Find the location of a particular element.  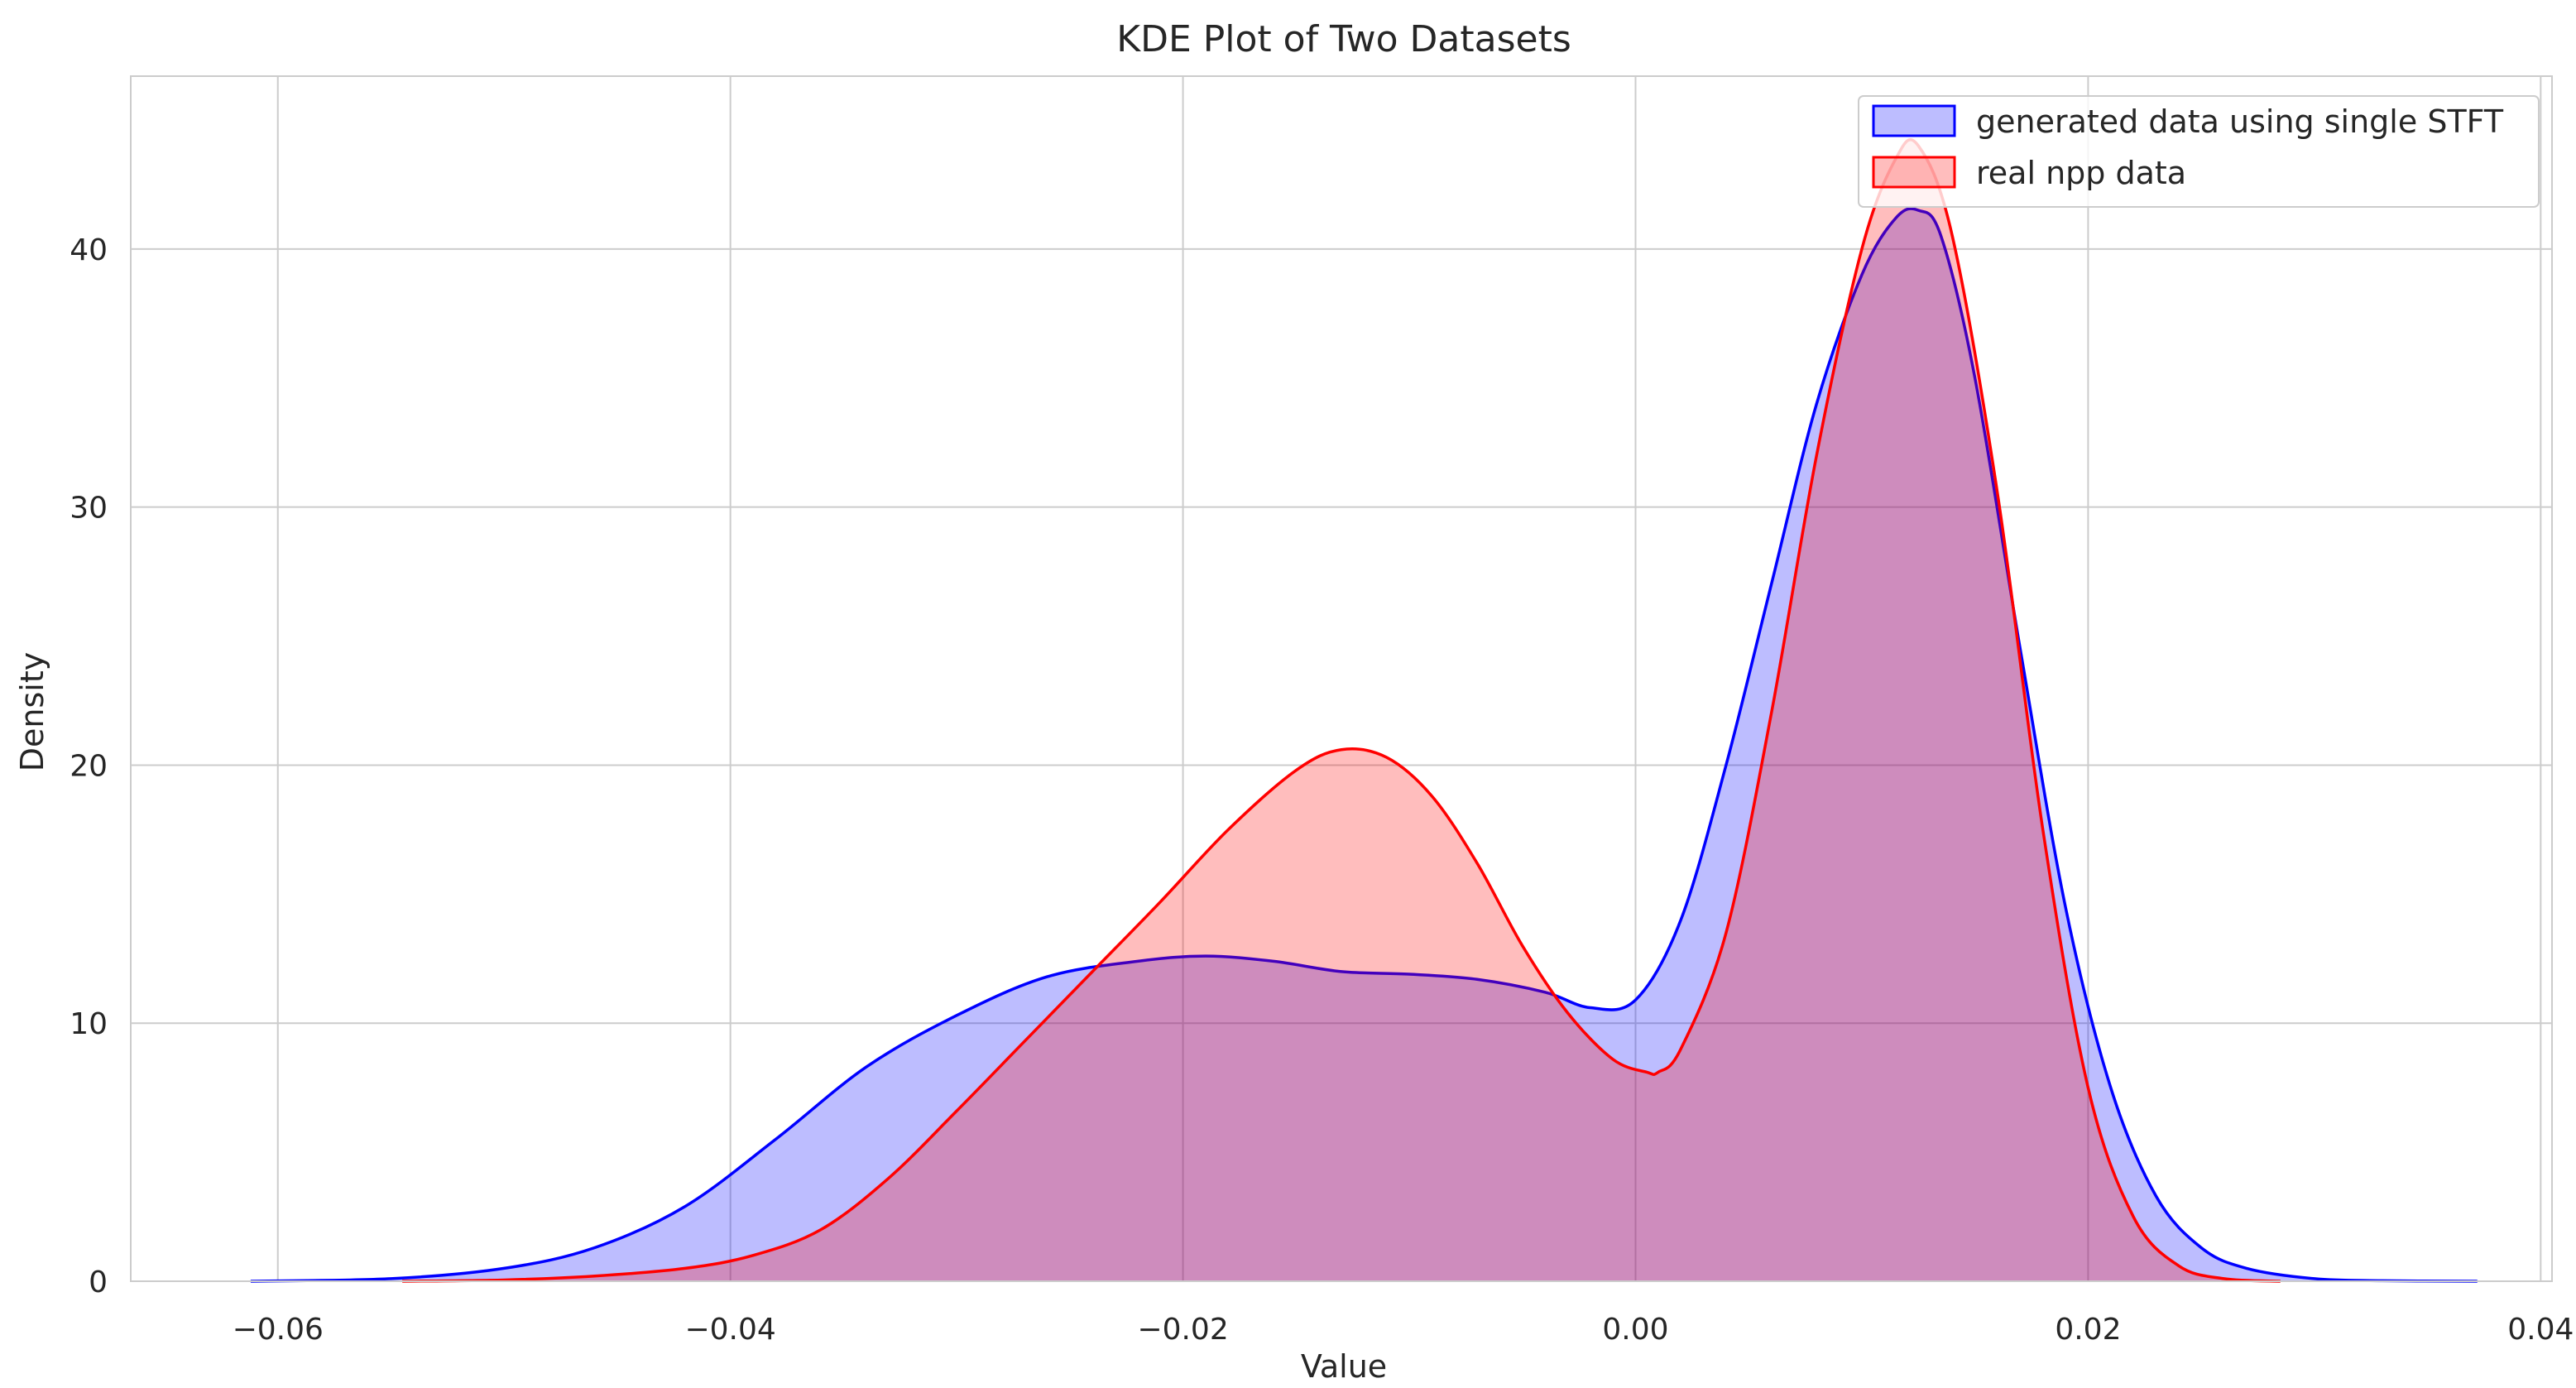

x-tick-label: −0.02 is located at coordinates (1182, 1330).